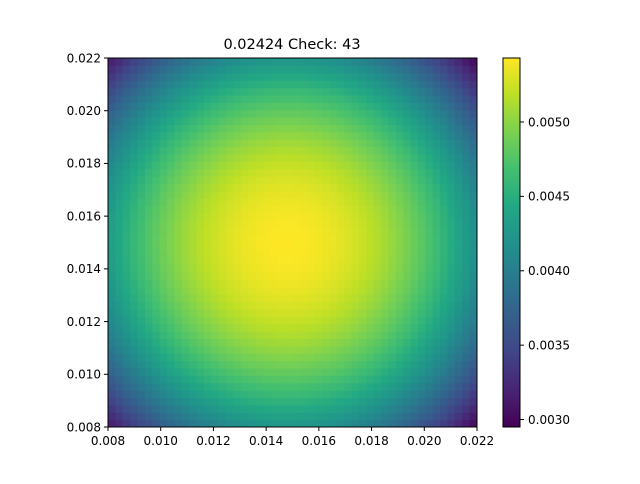 The image size is (640, 484). What do you see at coordinates (84, 427) in the screenshot?
I see `y-tick-label: 0.008` at bounding box center [84, 427].